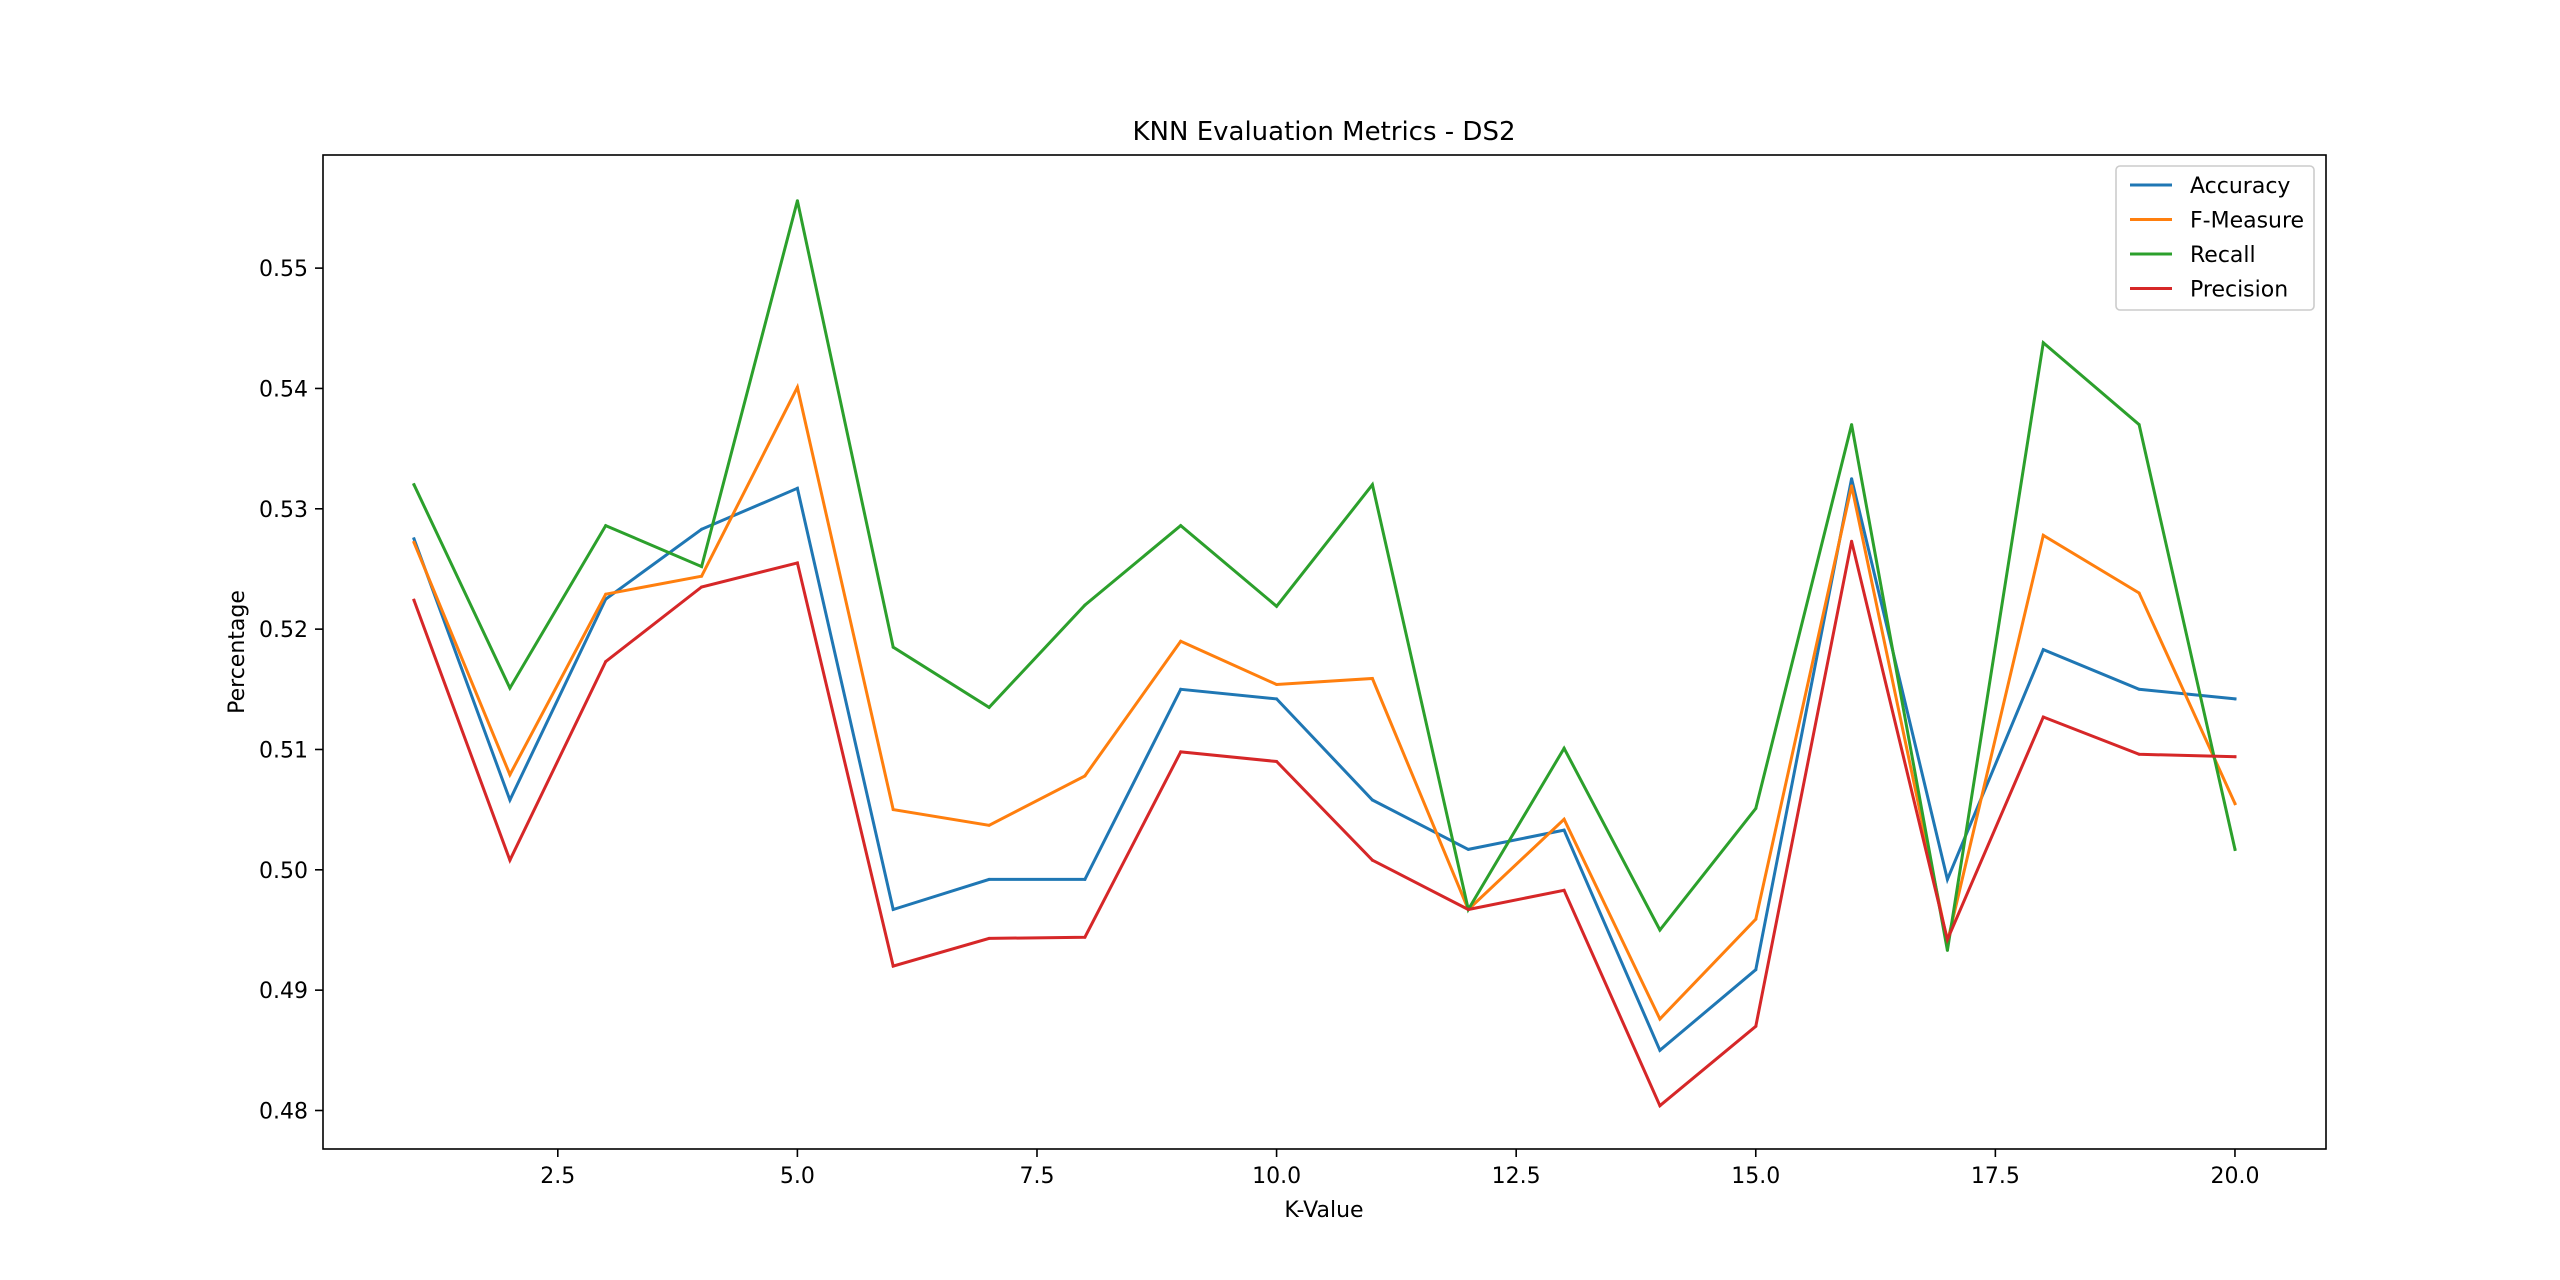 The image size is (2560, 1280). What do you see at coordinates (237, 652) in the screenshot?
I see `y-axis-title: Percentage` at bounding box center [237, 652].